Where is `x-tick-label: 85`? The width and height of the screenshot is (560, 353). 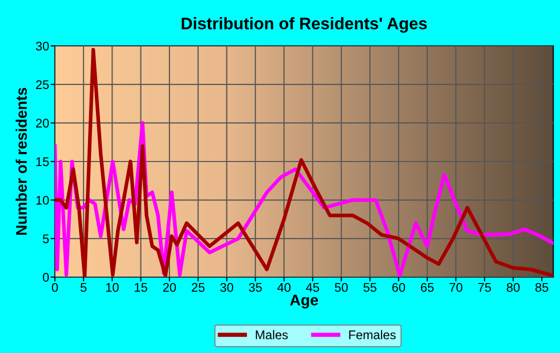 x-tick-label: 85 is located at coordinates (541, 287).